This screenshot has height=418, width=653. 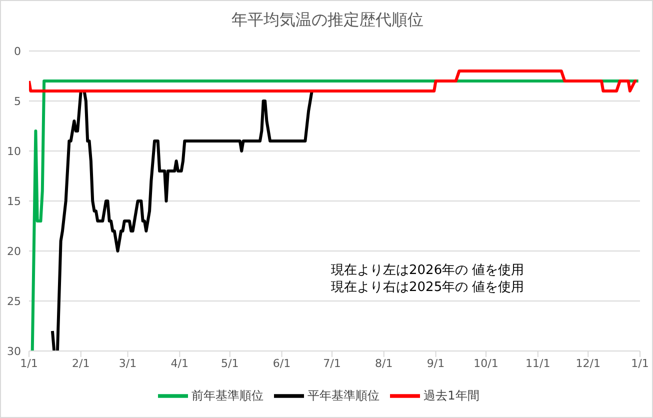 What do you see at coordinates (17, 51) in the screenshot?
I see `y-tick-label: 0` at bounding box center [17, 51].